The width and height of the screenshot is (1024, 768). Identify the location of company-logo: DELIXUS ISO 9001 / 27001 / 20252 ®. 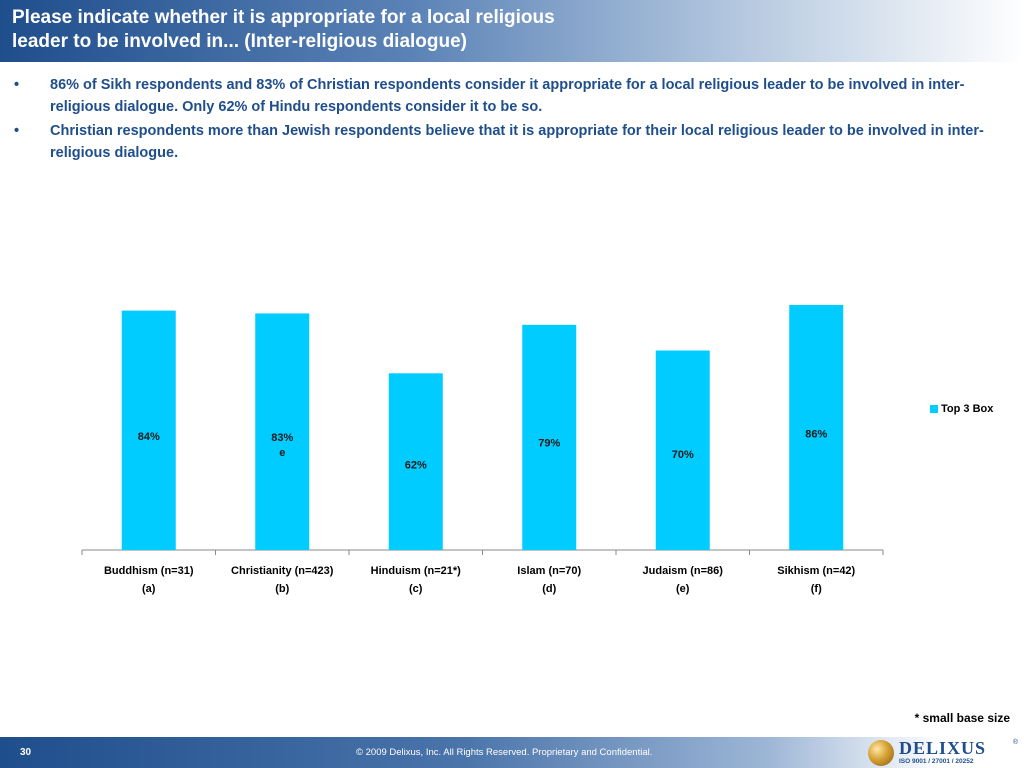
(943, 752).